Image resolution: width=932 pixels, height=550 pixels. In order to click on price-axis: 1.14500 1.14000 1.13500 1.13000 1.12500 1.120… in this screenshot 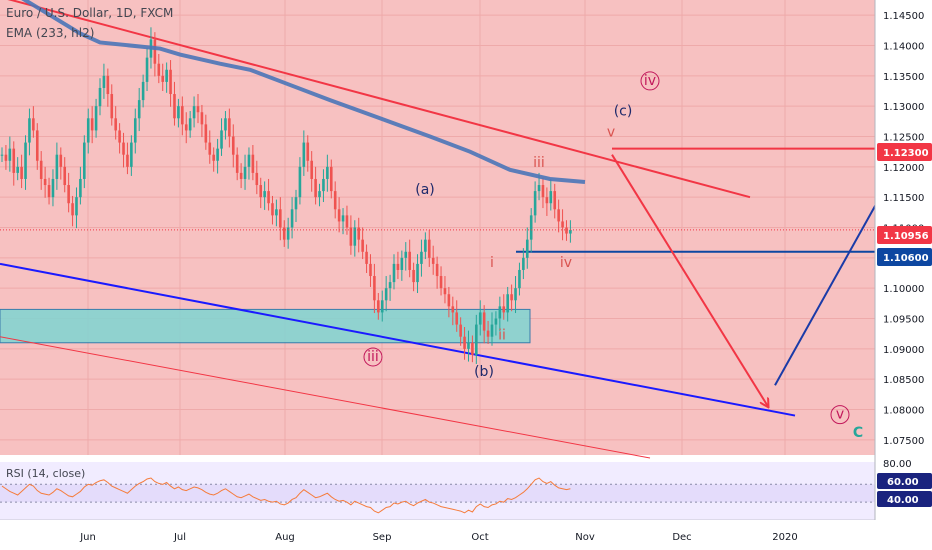, I will do `click(903, 275)`.